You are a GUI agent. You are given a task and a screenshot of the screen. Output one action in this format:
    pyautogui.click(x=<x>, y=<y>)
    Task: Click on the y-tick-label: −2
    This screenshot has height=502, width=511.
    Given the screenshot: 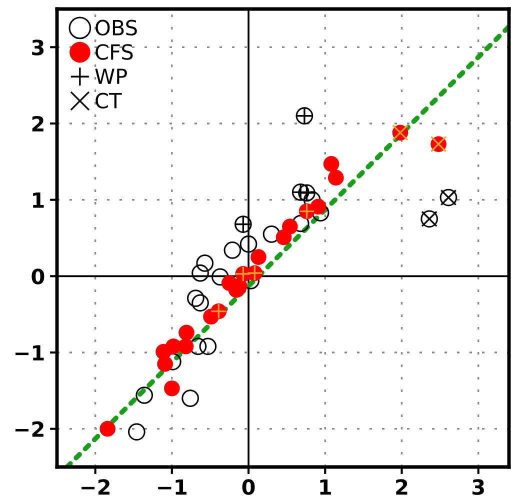 What is the action you would take?
    pyautogui.click(x=29, y=429)
    